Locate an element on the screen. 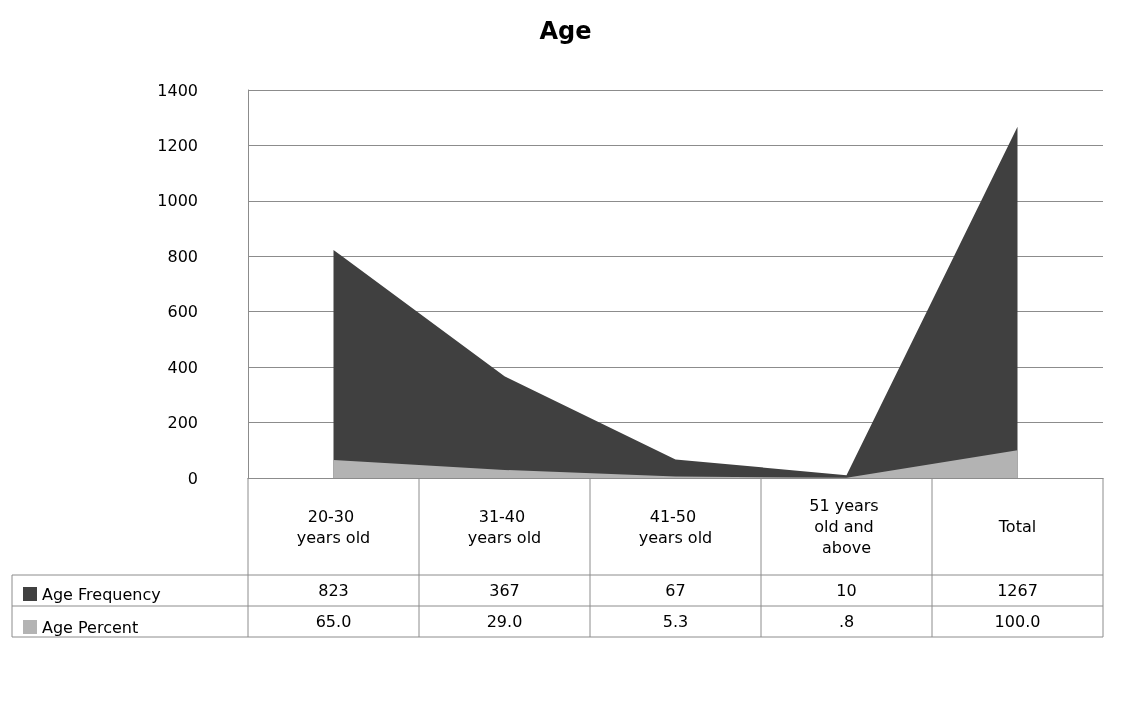 The width and height of the screenshot is (1131, 711). x-tick-label: Total is located at coordinates (1017, 526).